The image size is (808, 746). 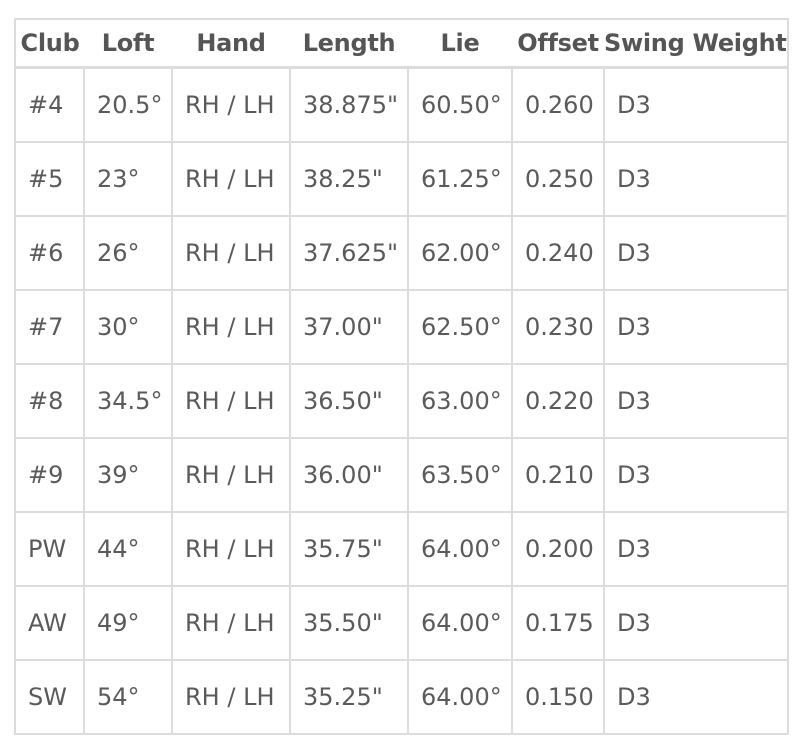 What do you see at coordinates (349, 549) in the screenshot?
I see `cell-length: 35.75"` at bounding box center [349, 549].